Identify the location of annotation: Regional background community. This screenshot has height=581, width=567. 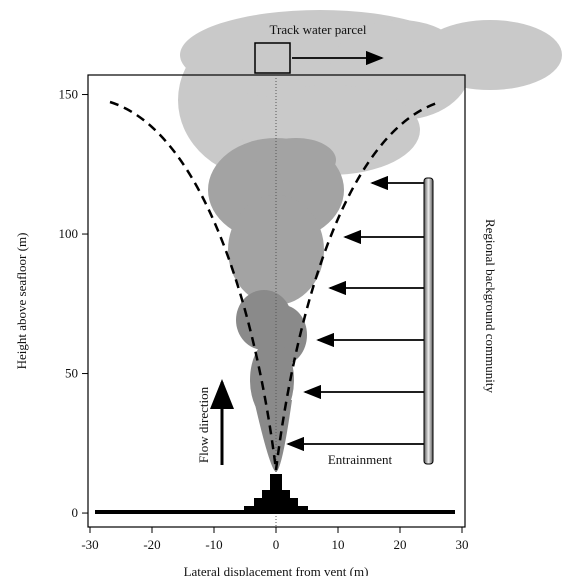
(490, 306).